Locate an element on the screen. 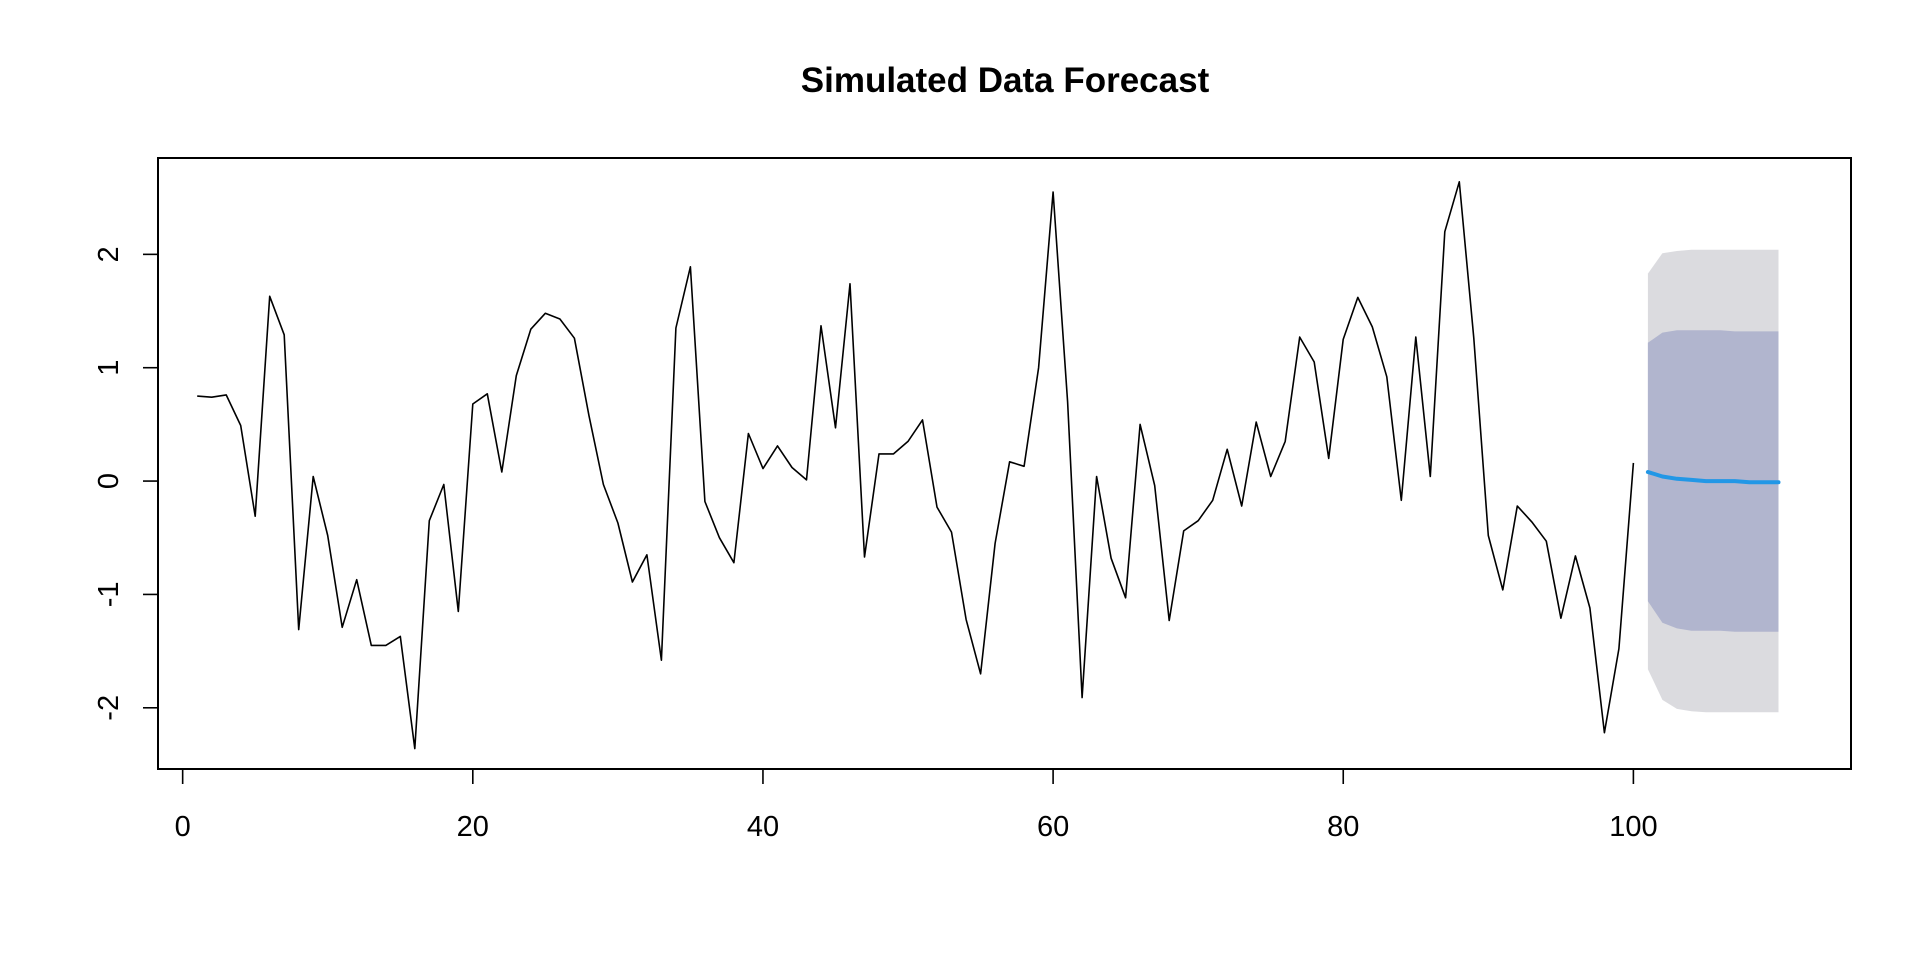 Image resolution: width=1920 pixels, height=960 pixels. y-tick-label: -2 is located at coordinates (109, 708).